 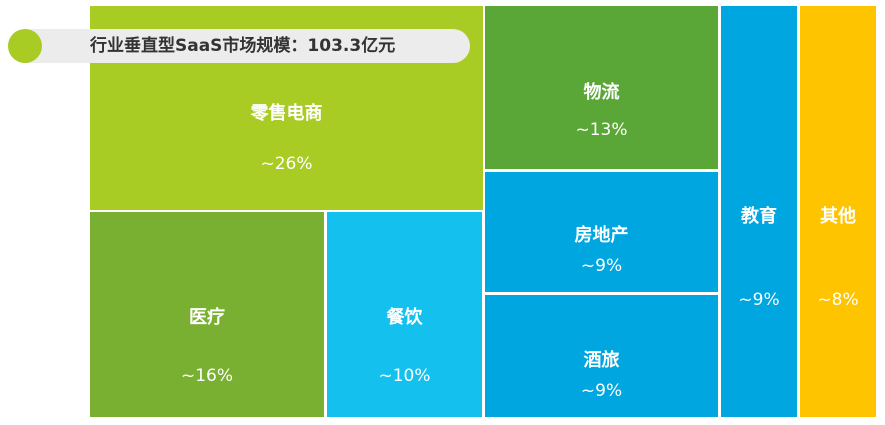 I want to click on tile-label: 物流, so click(x=601, y=92).